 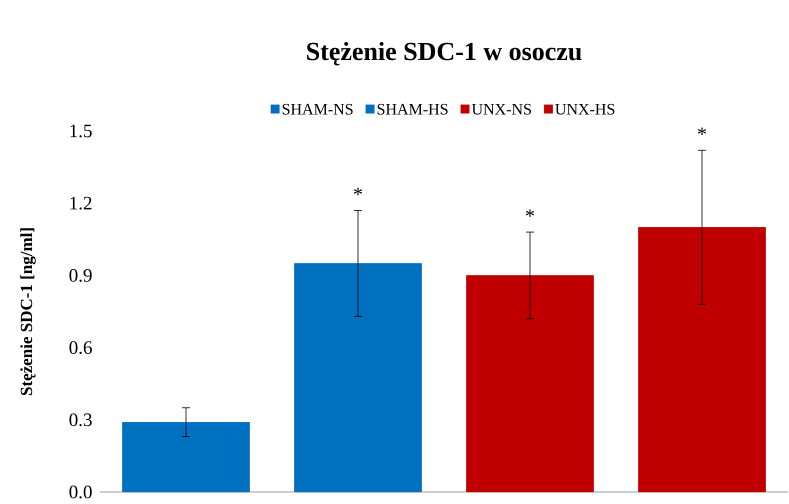 I want to click on y-tick-label: 0.3, so click(x=80, y=419).